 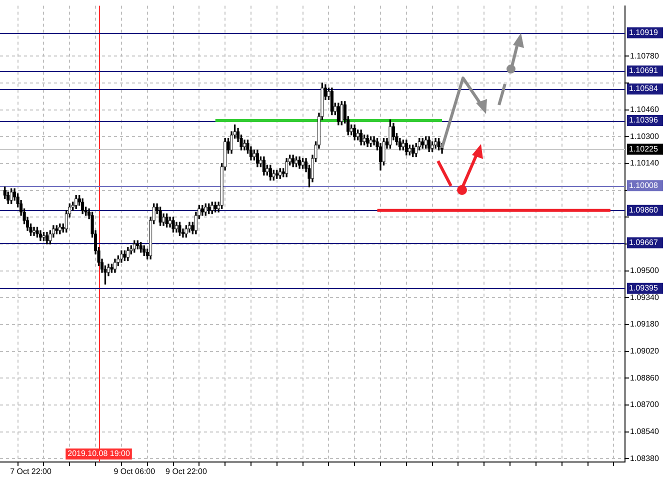 What do you see at coordinates (643, 89) in the screenshot?
I see `ref-line-label: 1.10584` at bounding box center [643, 89].